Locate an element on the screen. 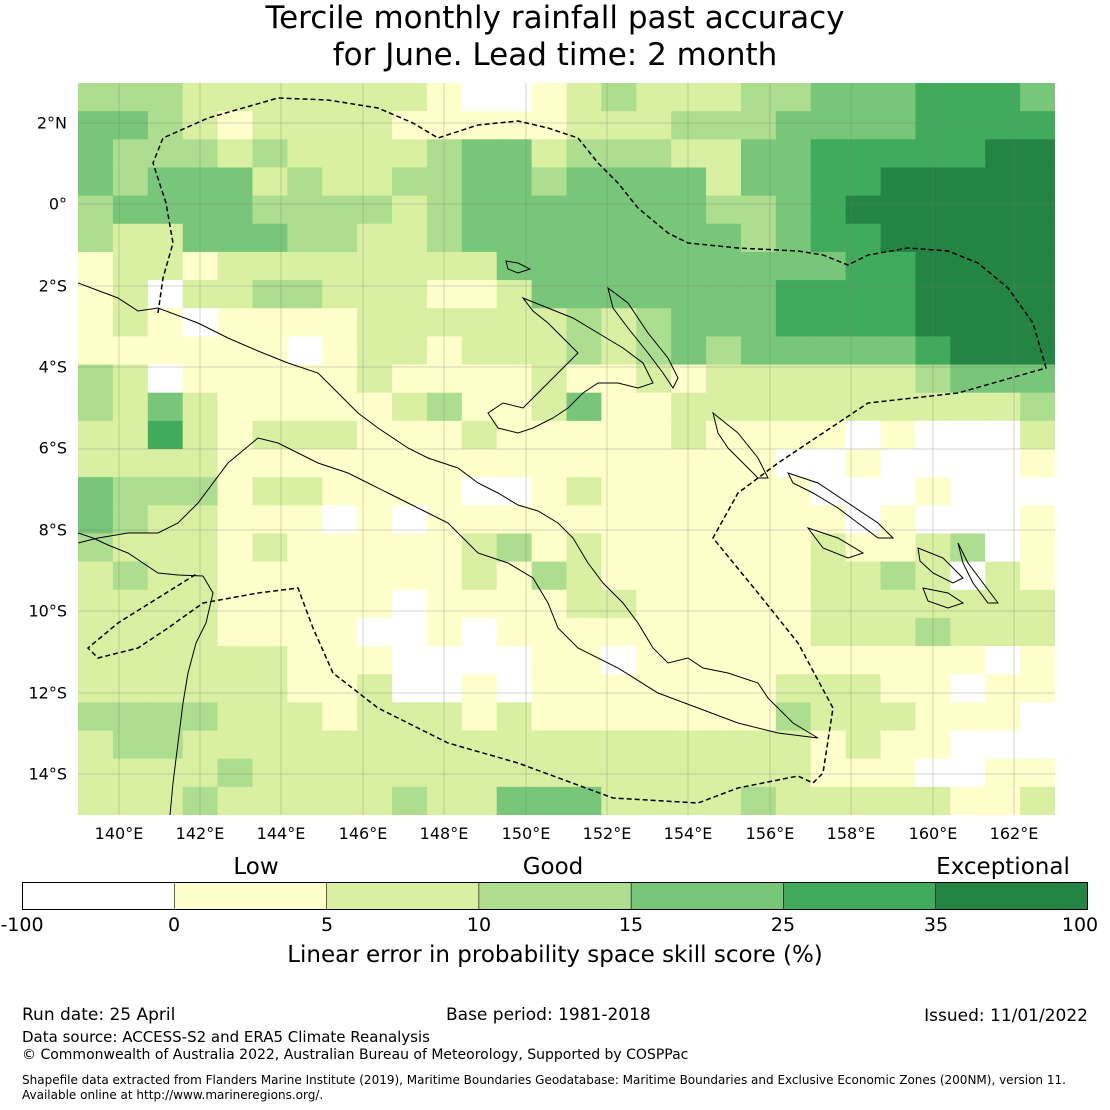  lon-tick-label: 144°E is located at coordinates (281, 833).